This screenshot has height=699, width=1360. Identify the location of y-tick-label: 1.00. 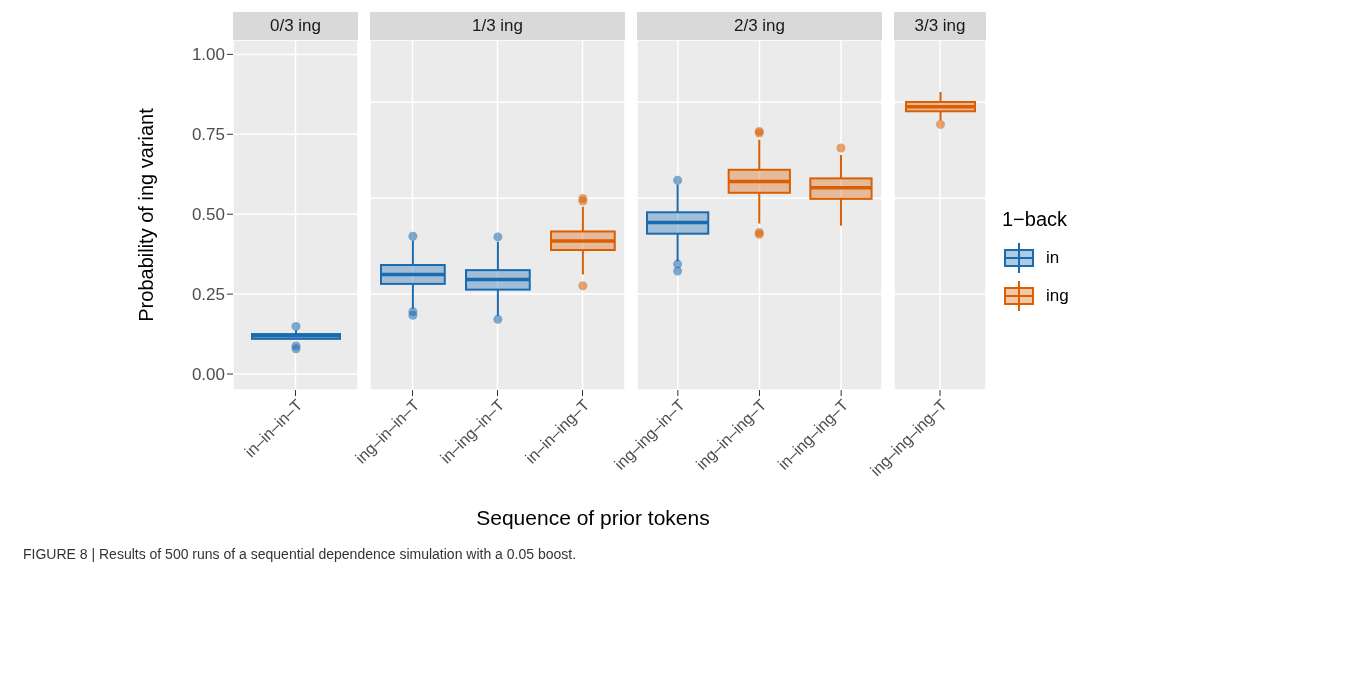
(208, 55).